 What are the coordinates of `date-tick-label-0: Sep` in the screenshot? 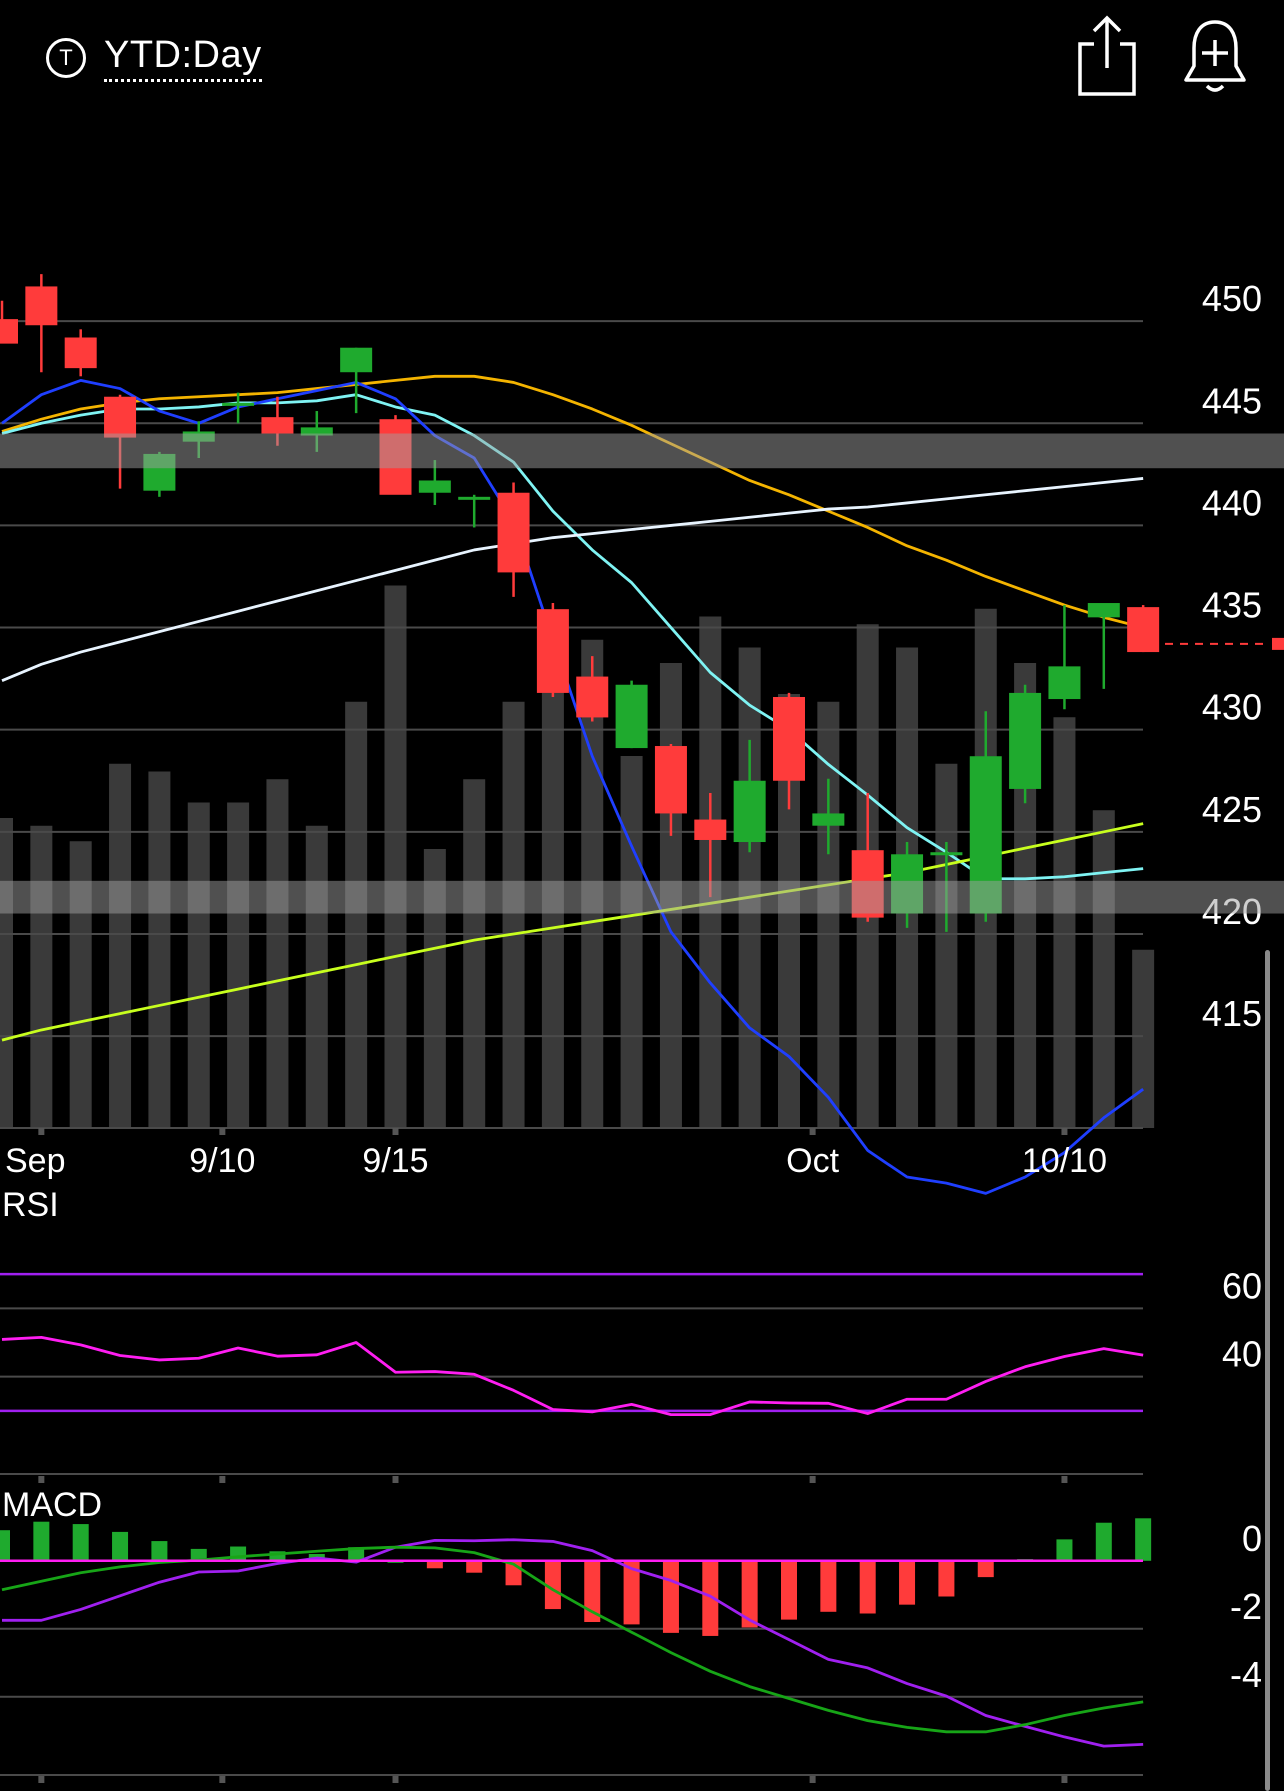 It's located at (35, 1161).